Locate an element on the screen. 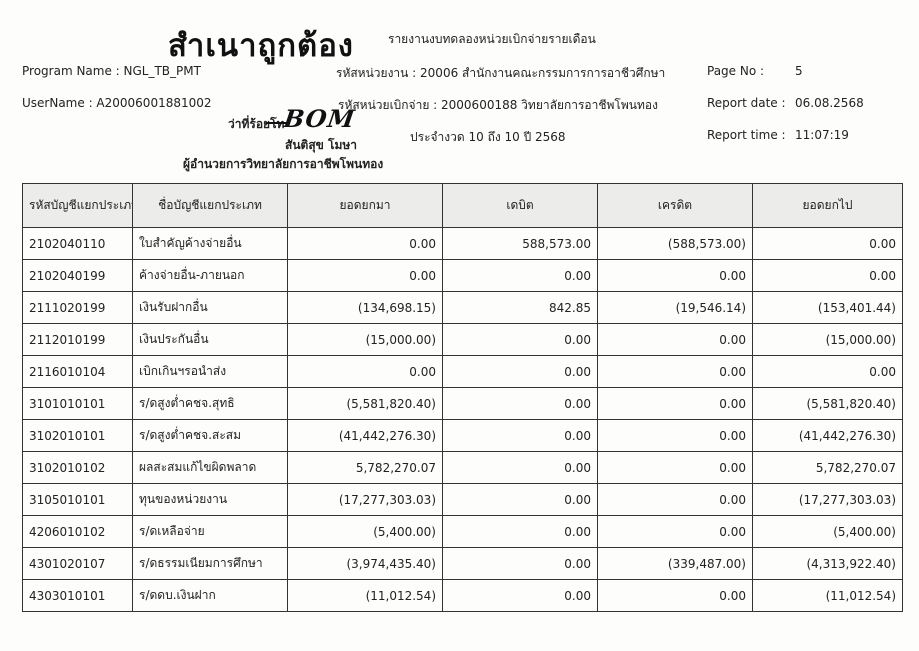  certified-copy-stamp: สำเนาถูกต้อง is located at coordinates (261, 46).